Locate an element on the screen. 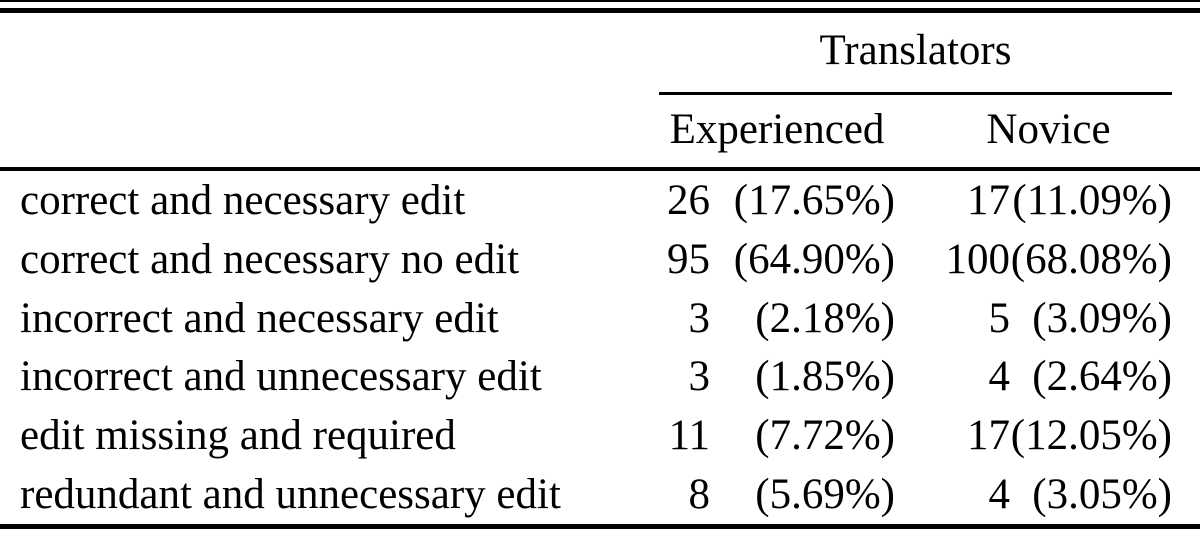 Image resolution: width=1200 pixels, height=539 pixels. experienced-percent: (17.65%) is located at coordinates (814, 200).